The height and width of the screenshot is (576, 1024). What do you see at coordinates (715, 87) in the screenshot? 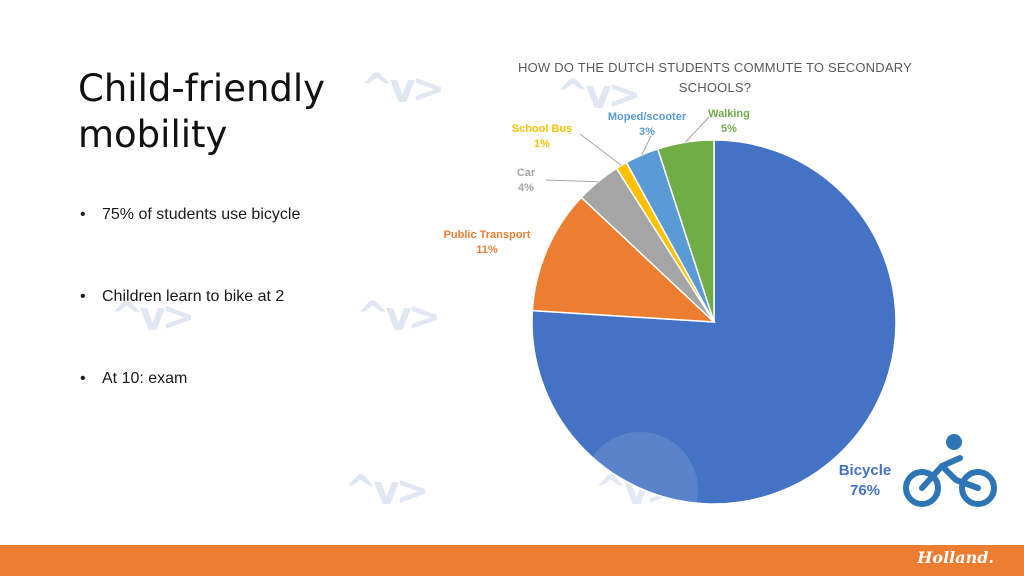
I see `chart-title-line2: SCHOOLS?` at bounding box center [715, 87].